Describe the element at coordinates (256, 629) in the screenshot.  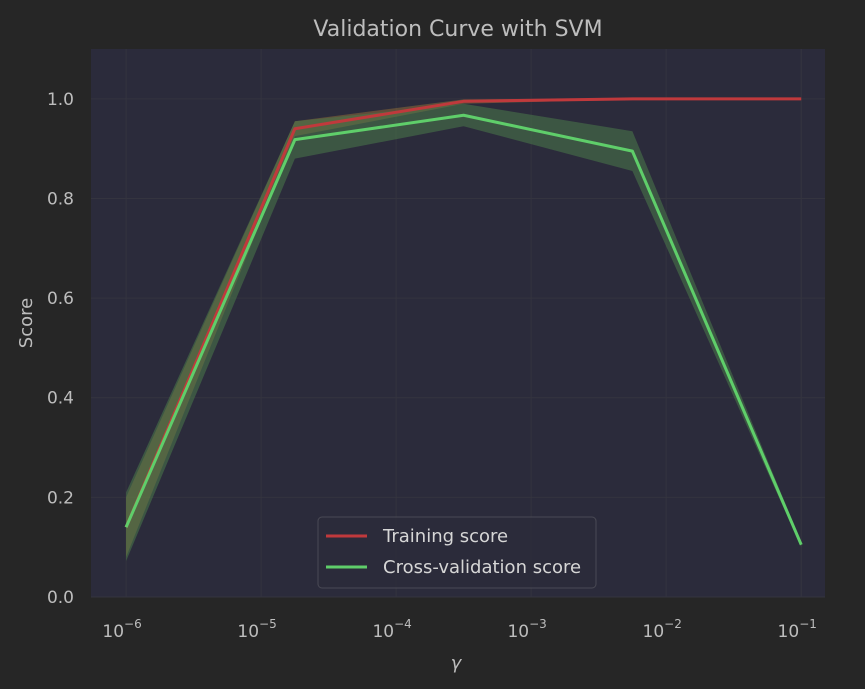
I see `x-tick-label: 10⁻⁵` at that location.